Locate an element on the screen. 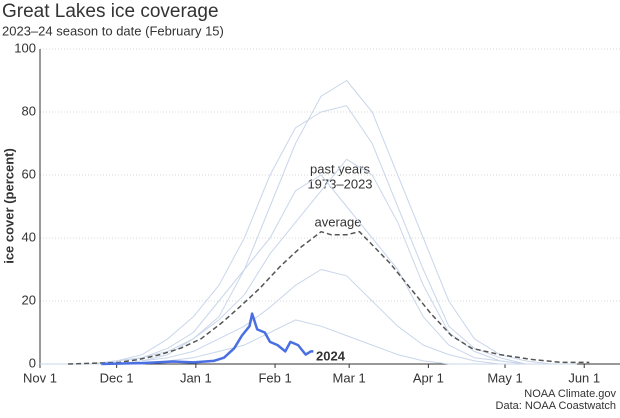  y-tick-label: 100 is located at coordinates (25, 47).